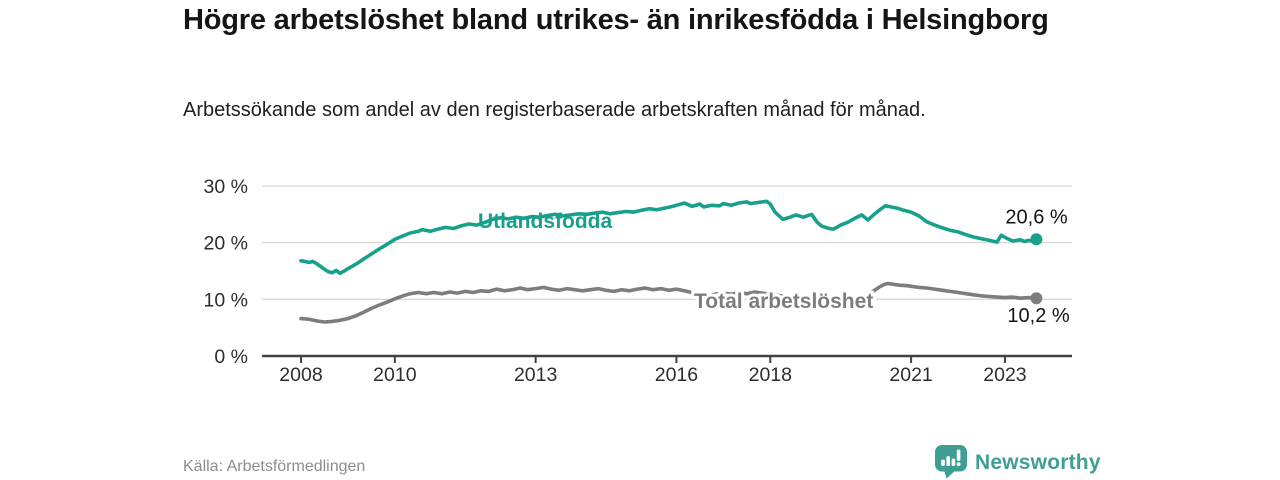 The height and width of the screenshot is (480, 1280). What do you see at coordinates (274, 466) in the screenshot?
I see `source-text: Källa: Arbetsförmedlingen` at bounding box center [274, 466].